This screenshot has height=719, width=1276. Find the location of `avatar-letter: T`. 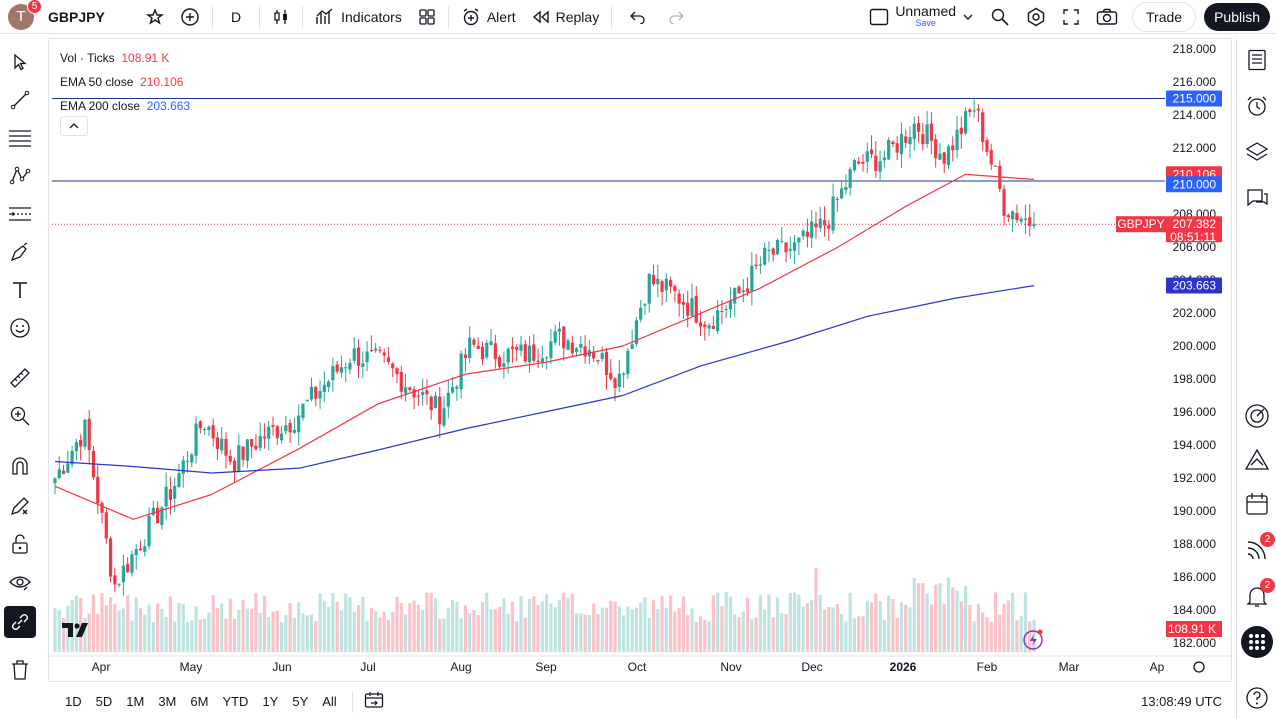

avatar-letter: T is located at coordinates (21, 16).